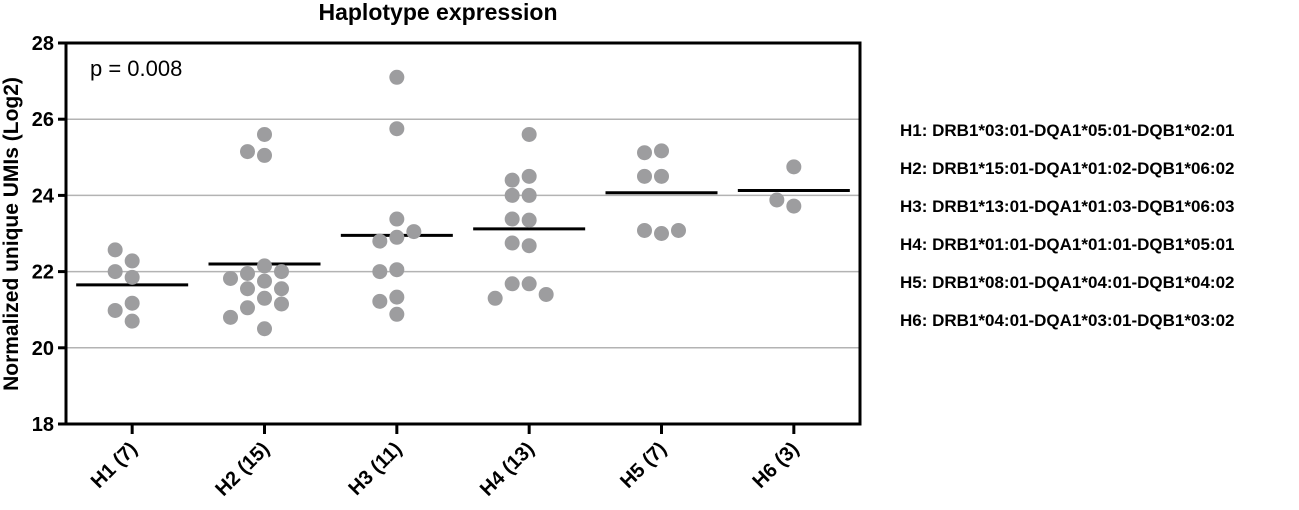 This screenshot has width=1299, height=510. What do you see at coordinates (43, 273) in the screenshot?
I see `y-tick-label-22: 22` at bounding box center [43, 273].